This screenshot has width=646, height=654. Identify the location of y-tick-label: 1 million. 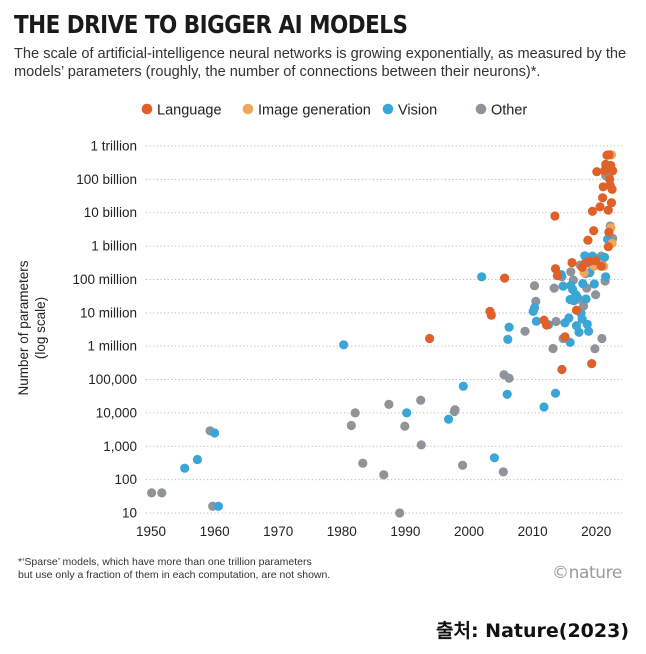
(112, 346).